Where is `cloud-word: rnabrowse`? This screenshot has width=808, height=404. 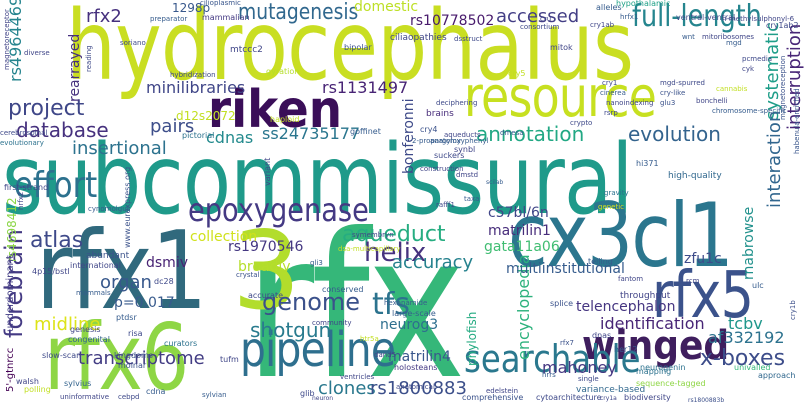 cloud-word: rnabrowse is located at coordinates (749, 243).